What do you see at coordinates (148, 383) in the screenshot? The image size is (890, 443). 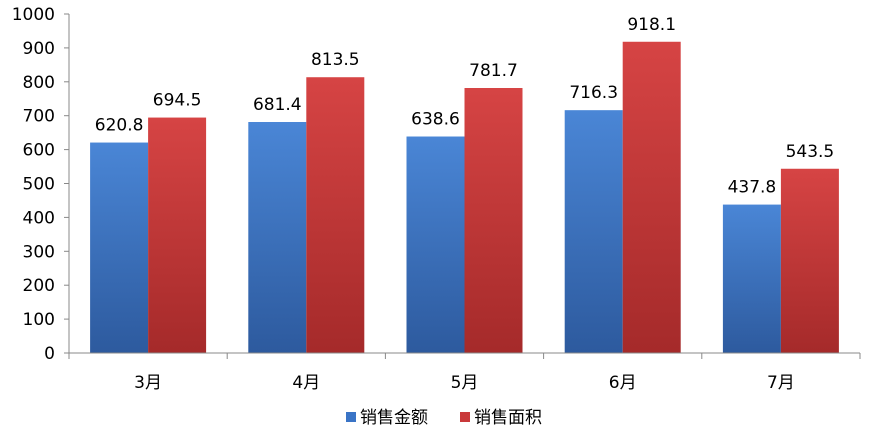 I see `x-tick-label: 3月` at bounding box center [148, 383].